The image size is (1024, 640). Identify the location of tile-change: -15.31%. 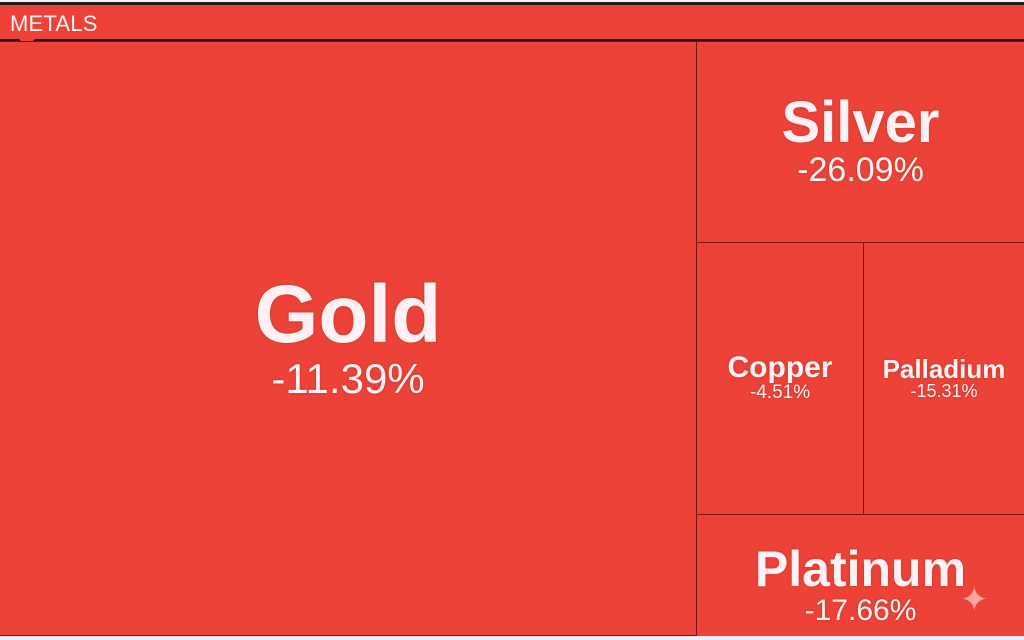
(944, 390).